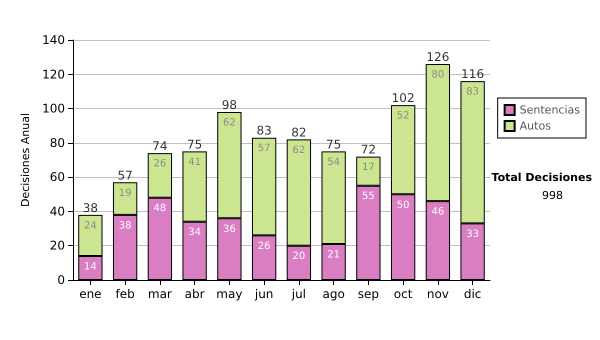 Image resolution: width=600 pixels, height=340 pixels. What do you see at coordinates (264, 294) in the screenshot?
I see `x-tick-label: jun` at bounding box center [264, 294].